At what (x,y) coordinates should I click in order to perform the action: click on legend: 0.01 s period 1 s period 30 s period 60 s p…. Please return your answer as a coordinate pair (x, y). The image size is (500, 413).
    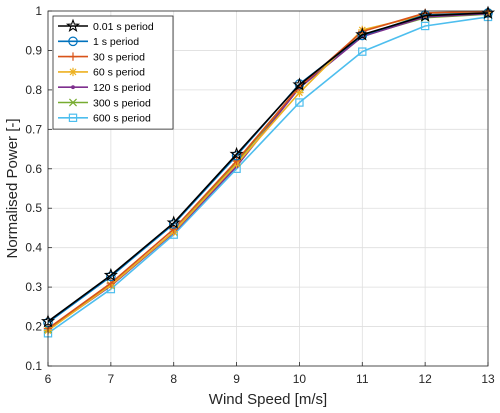
    Looking at the image, I should click on (113, 72).